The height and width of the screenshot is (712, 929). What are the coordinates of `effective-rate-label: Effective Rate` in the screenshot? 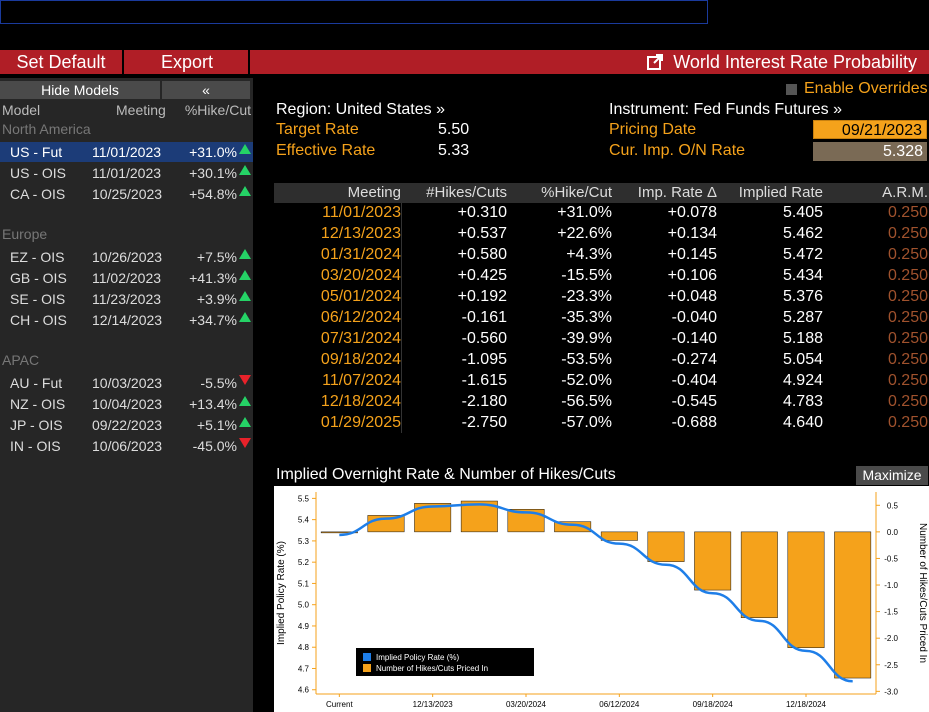 It's located at (326, 150).